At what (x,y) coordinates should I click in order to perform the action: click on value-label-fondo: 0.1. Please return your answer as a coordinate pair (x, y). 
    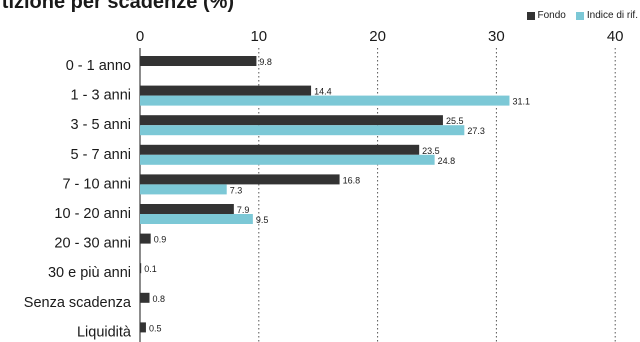
    Looking at the image, I should click on (150, 269).